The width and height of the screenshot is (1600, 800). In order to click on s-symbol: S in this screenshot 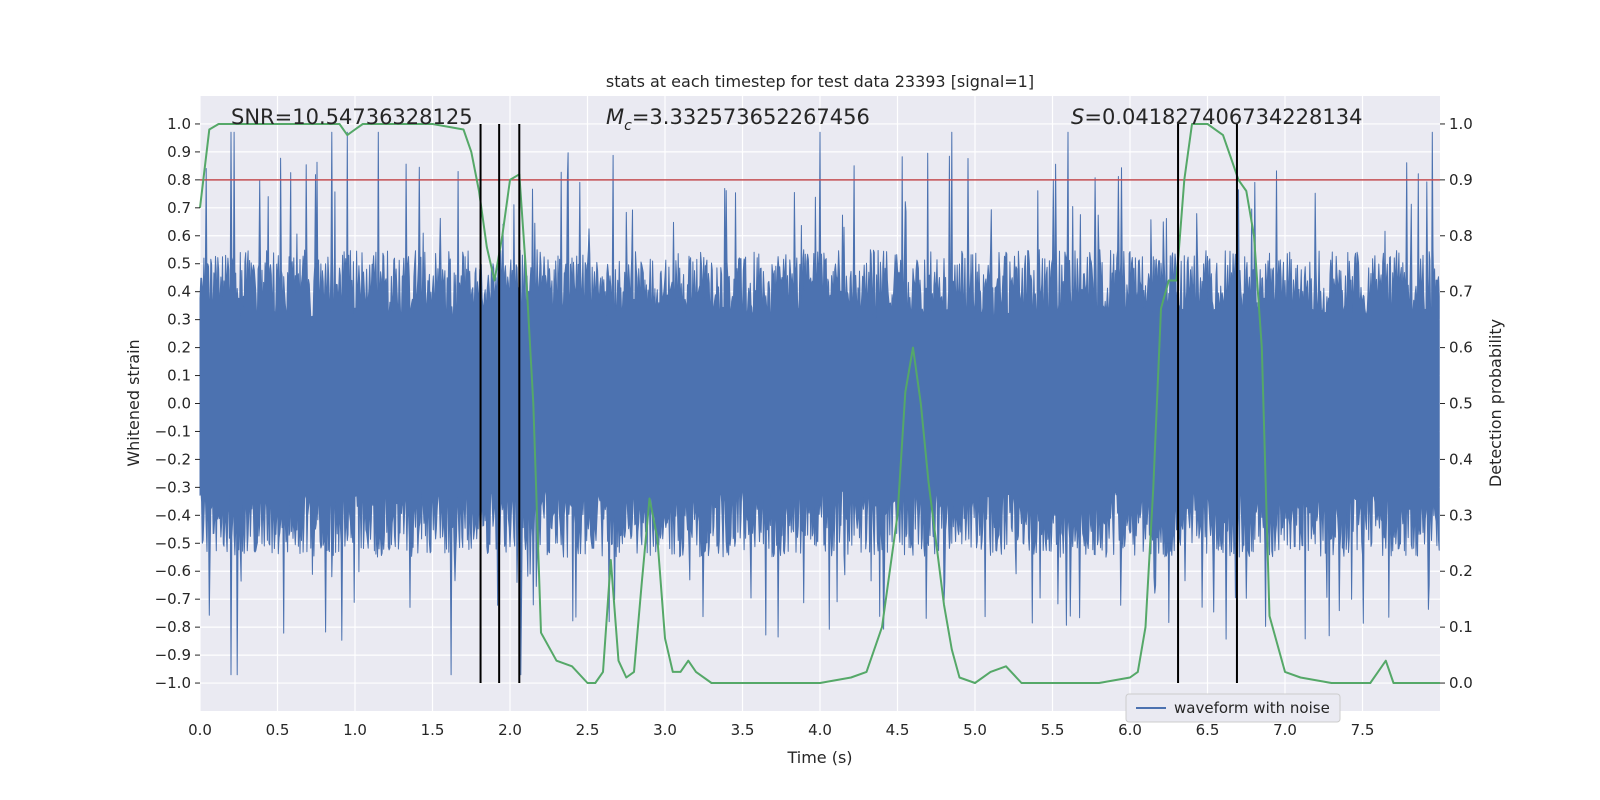, I will do `click(1077, 117)`.